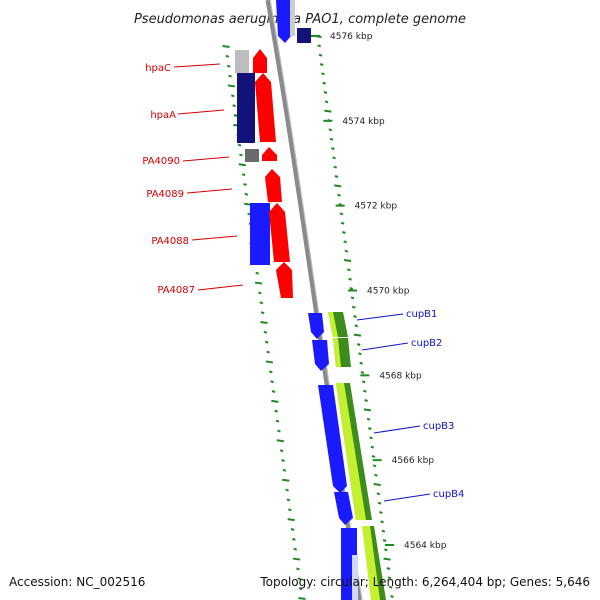  What do you see at coordinates (165, 194) in the screenshot?
I see `gene-label-PA4089: PA4089` at bounding box center [165, 194].